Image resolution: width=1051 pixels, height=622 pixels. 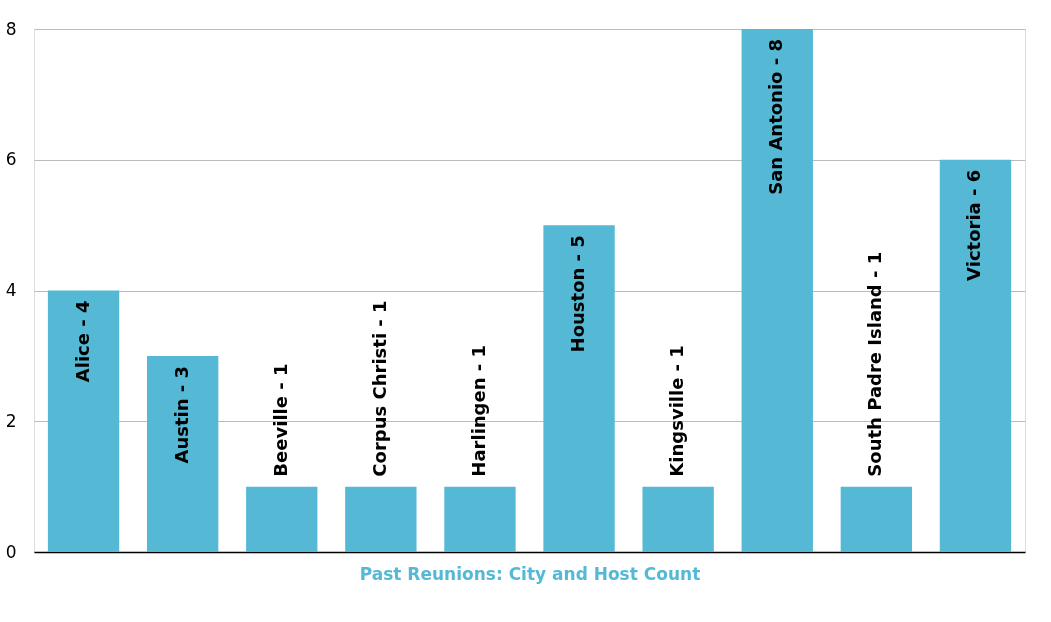 What do you see at coordinates (280, 420) in the screenshot?
I see `x-tick-label: Beeville - 1` at bounding box center [280, 420].